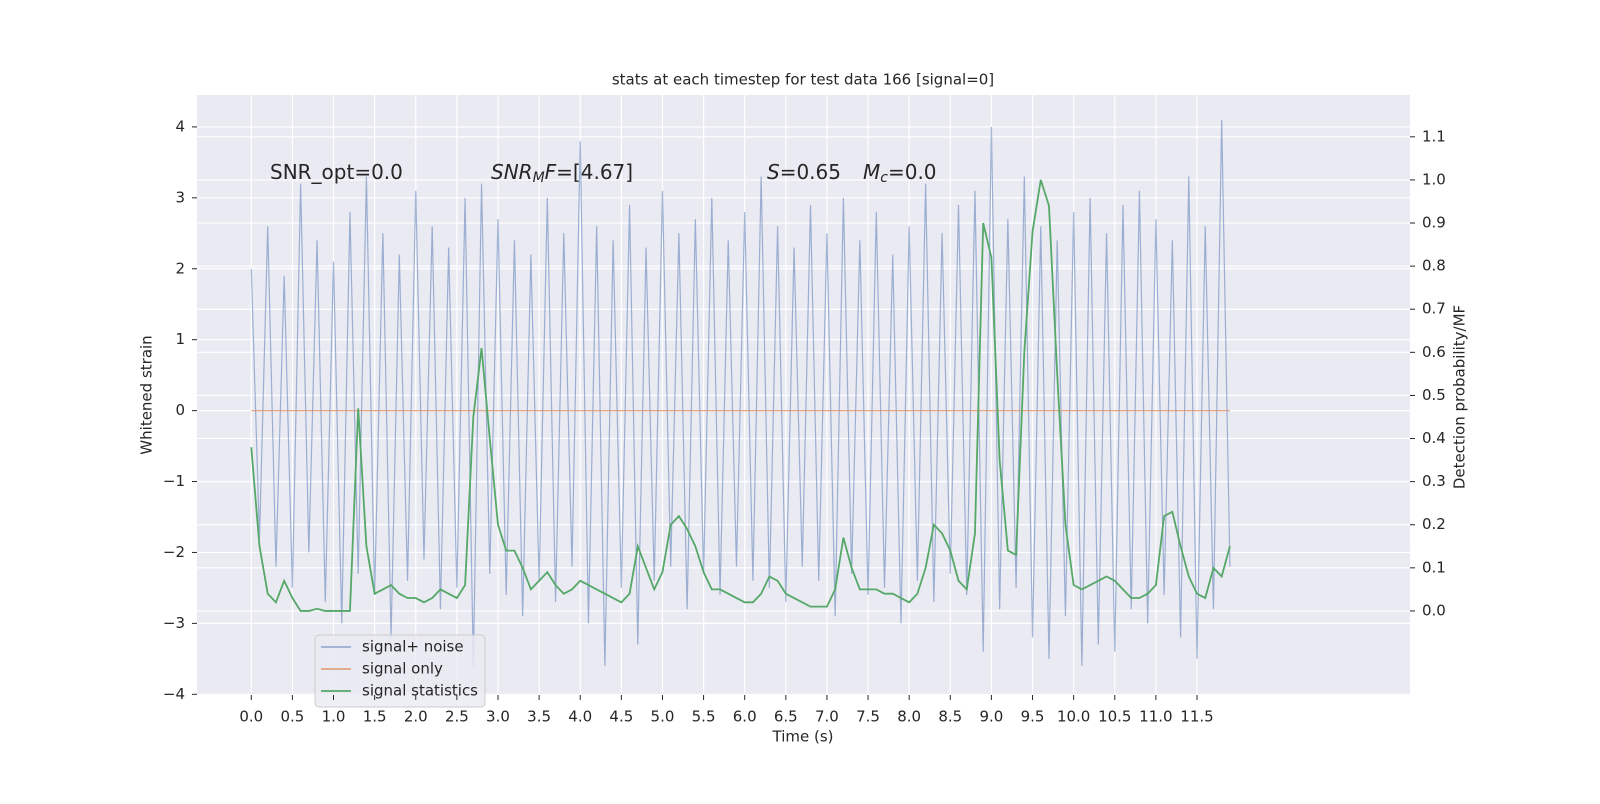 The height and width of the screenshot is (804, 1600). I want to click on y-tick-label: 3, so click(180, 197).